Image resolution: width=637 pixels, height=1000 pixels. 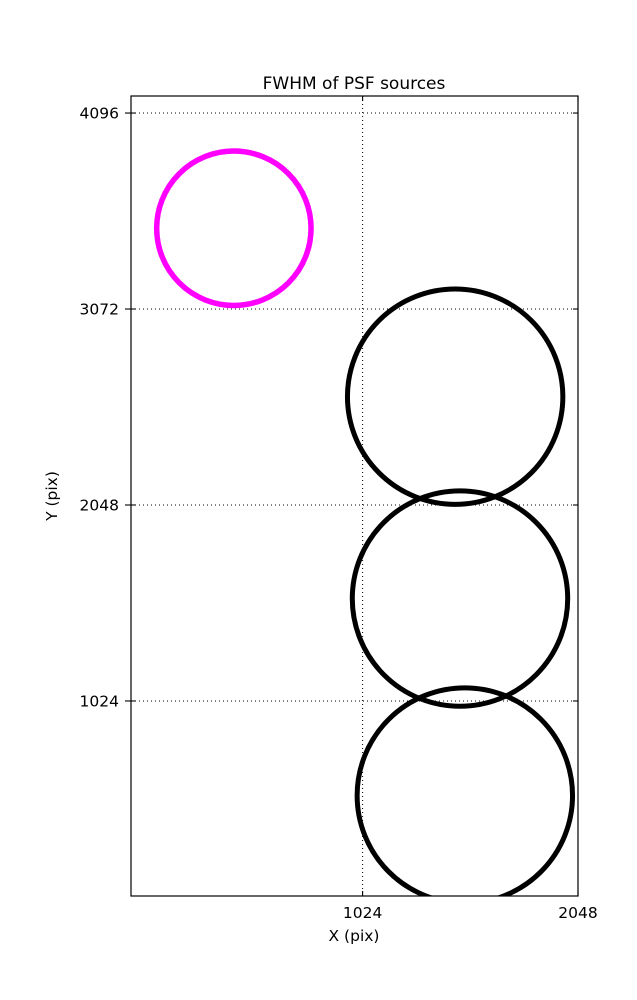 I want to click on xticklabel-2048: 2048, so click(x=577, y=913).